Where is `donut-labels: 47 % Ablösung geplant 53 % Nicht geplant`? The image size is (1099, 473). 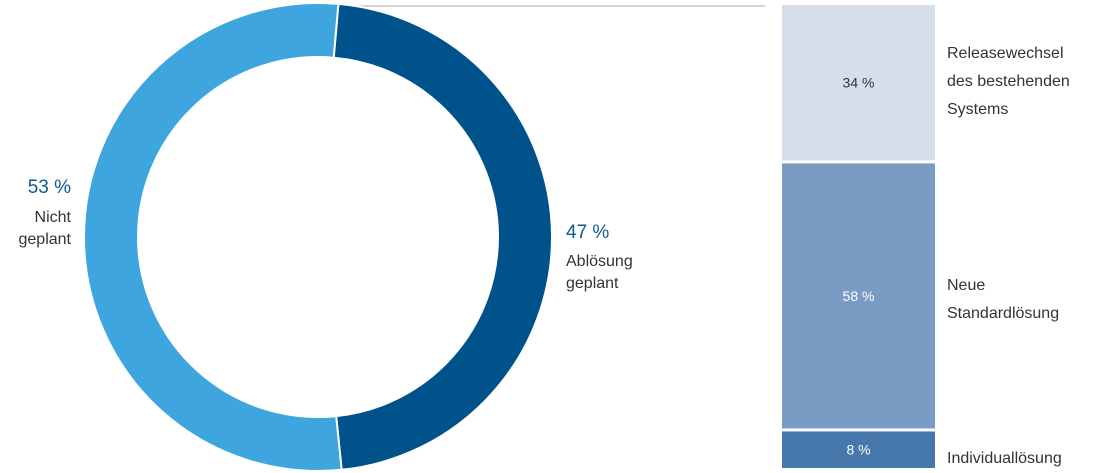 donut-labels: 47 % Ablösung geplant 53 % Nicht geplant is located at coordinates (326, 234).